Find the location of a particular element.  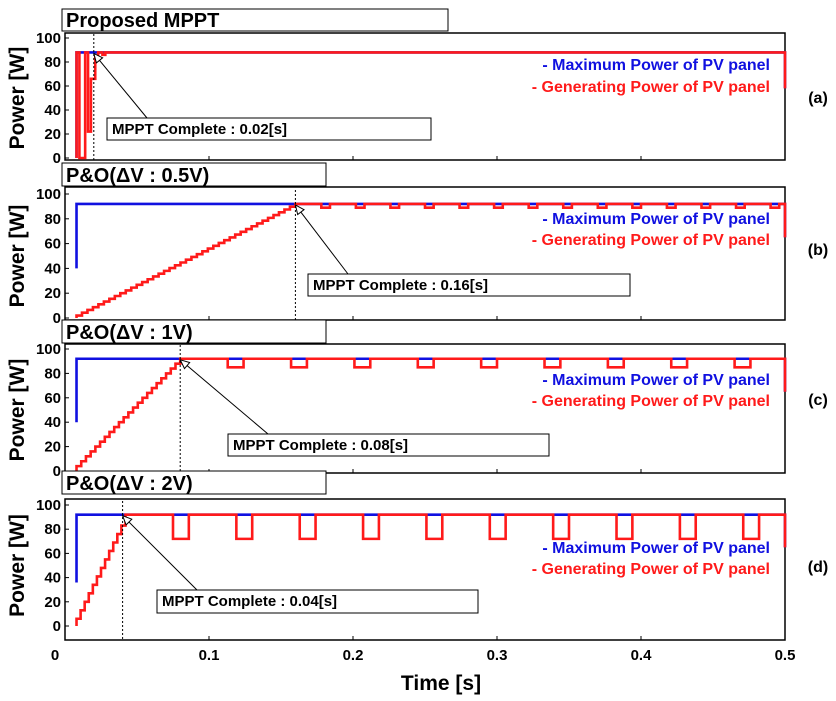

panel-title: Proposed MPPT is located at coordinates (142, 21).